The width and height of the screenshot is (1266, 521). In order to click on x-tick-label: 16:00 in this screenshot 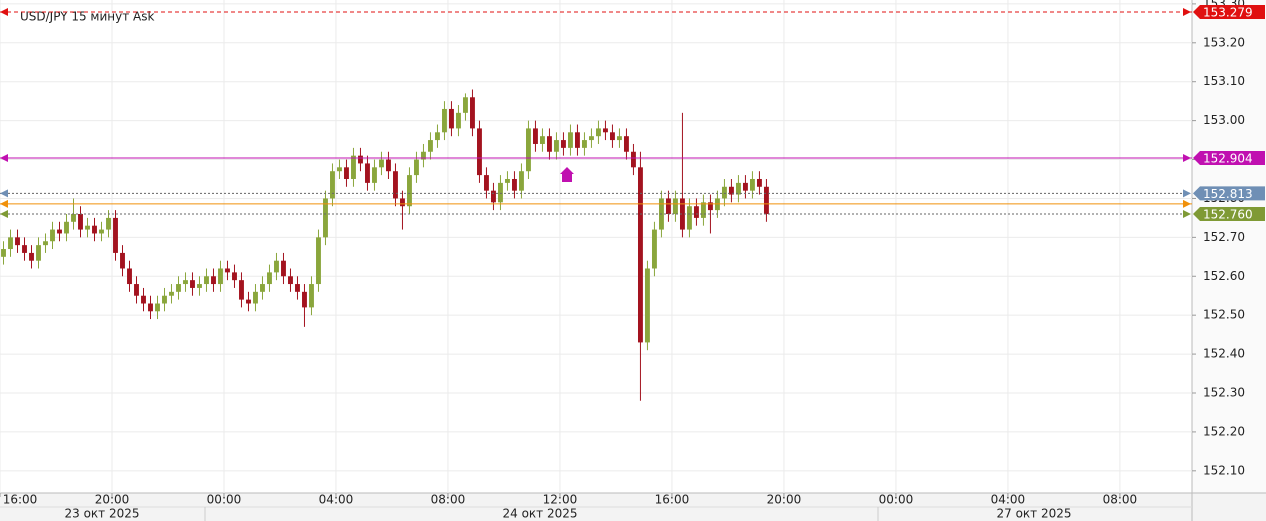, I will do `click(20, 500)`.